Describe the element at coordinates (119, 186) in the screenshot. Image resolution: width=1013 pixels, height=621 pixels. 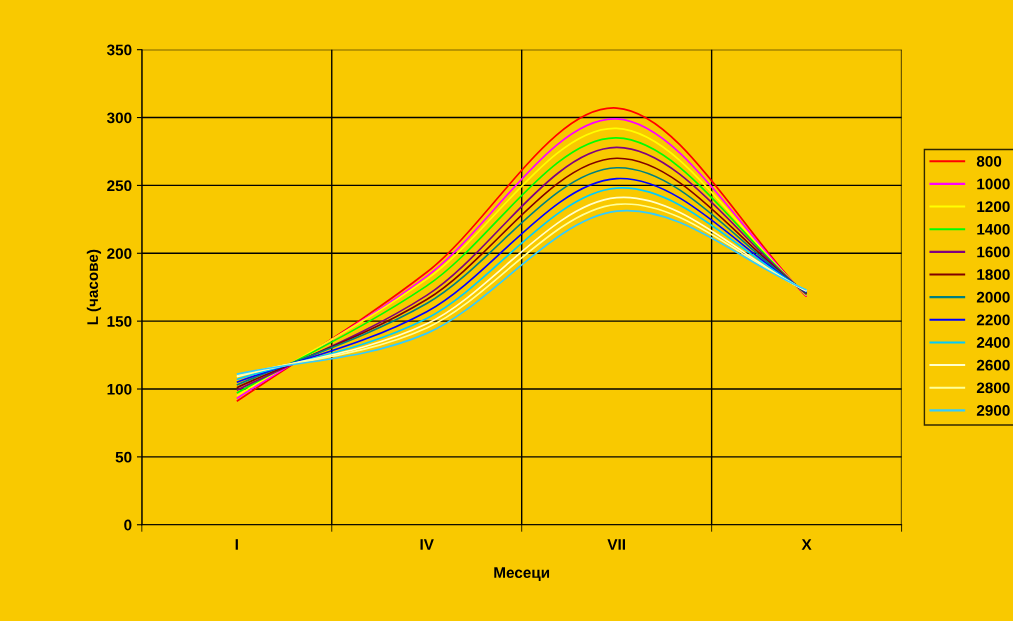
I see `y-tick-label: 250` at that location.